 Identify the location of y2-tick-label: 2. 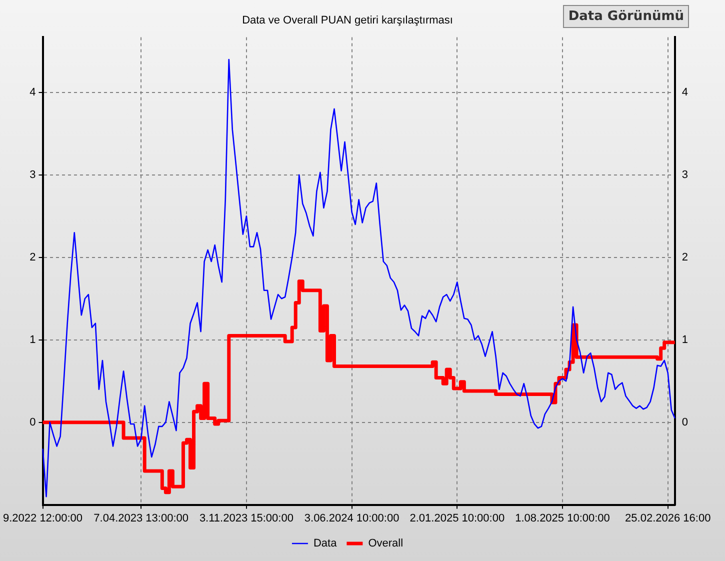
(685, 257).